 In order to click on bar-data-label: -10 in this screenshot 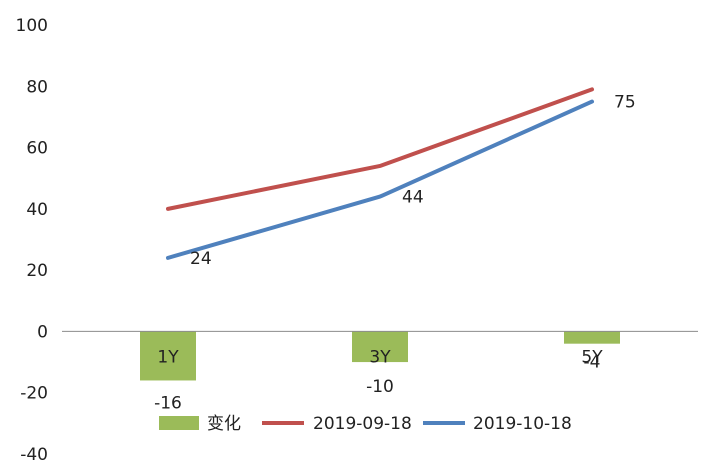, I will do `click(380, 387)`.